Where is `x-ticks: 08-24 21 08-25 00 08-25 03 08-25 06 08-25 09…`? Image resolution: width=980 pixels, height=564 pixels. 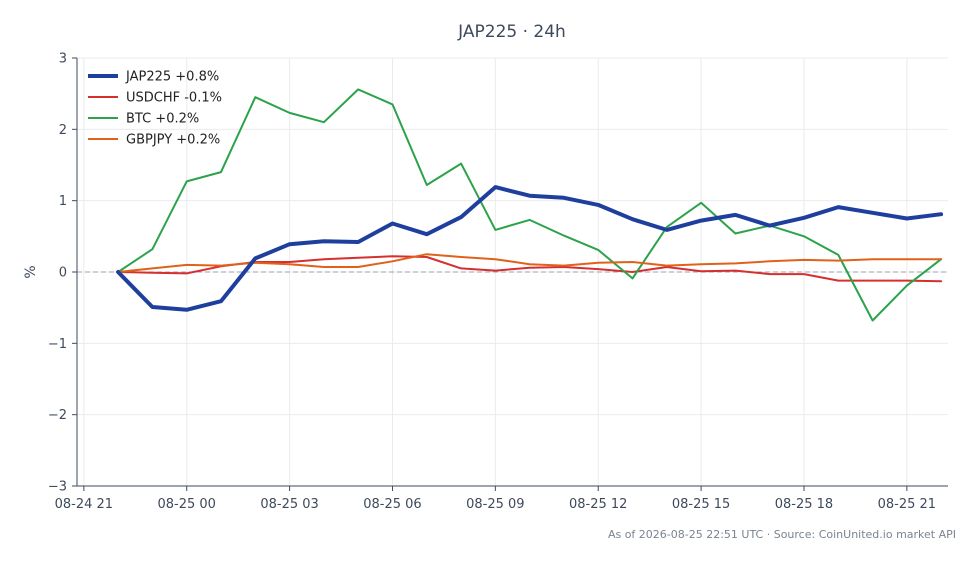
x-ticks: 08-24 21 08-25 00 08-25 03 08-25 06 08-25 09… is located at coordinates (495, 499).